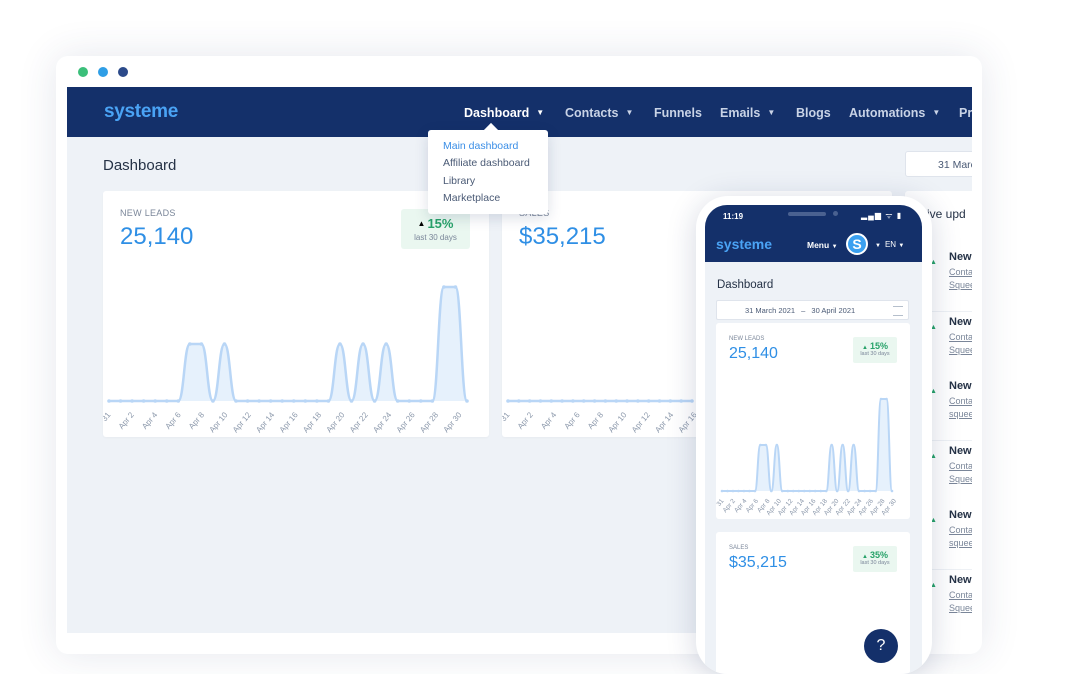  Describe the element at coordinates (497, 113) in the screenshot. I see `nav-label: Dashboard` at that location.